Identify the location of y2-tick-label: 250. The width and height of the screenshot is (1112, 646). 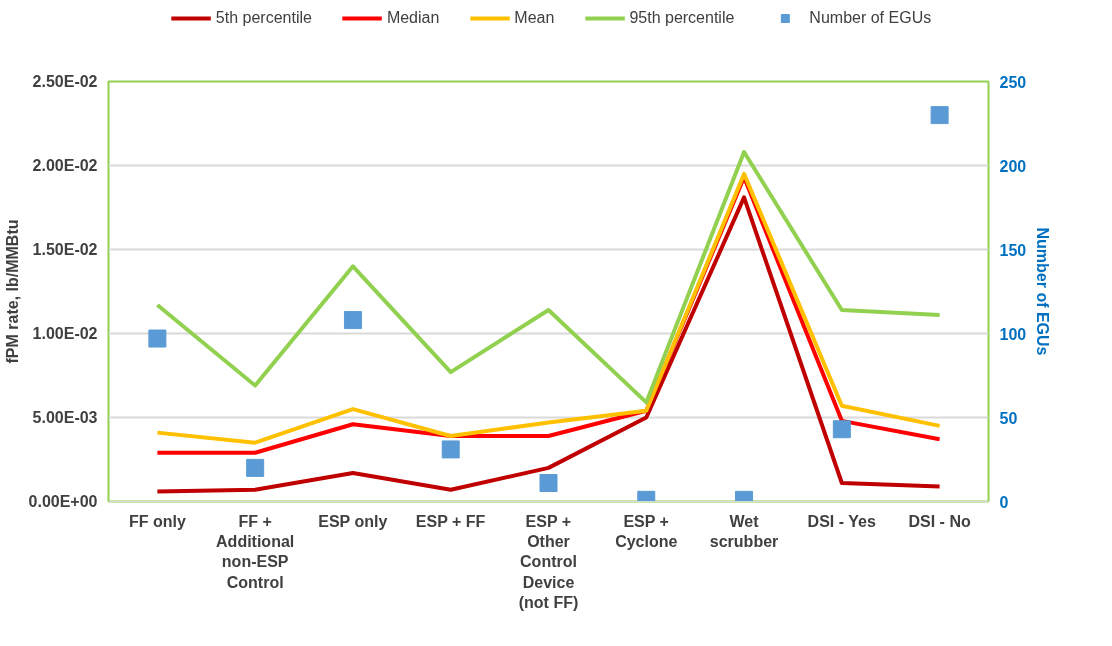
(1013, 82).